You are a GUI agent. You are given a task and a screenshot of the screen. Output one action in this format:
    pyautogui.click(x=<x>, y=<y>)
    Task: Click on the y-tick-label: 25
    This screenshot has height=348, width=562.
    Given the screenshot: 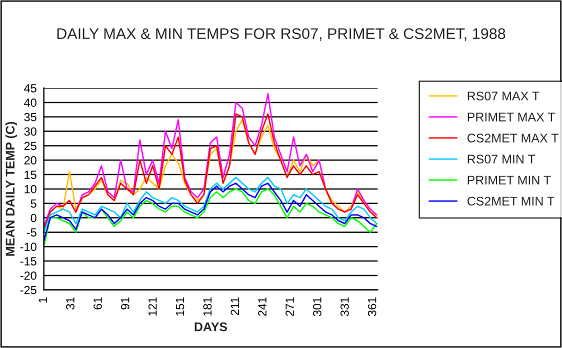 What is the action you would take?
    pyautogui.click(x=30, y=146)
    